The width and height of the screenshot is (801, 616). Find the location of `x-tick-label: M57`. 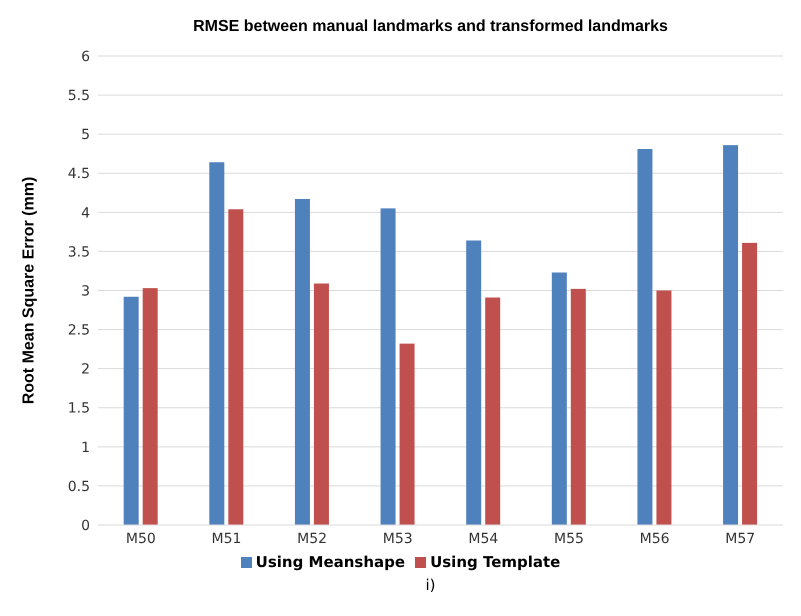

x-tick-label: M57 is located at coordinates (740, 538).